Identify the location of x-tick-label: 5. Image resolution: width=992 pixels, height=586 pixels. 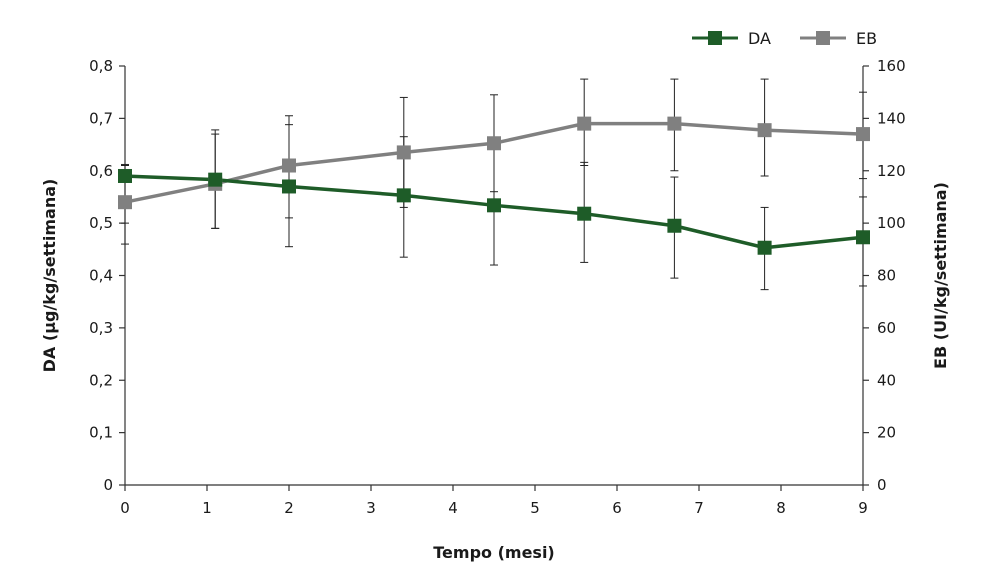
(535, 508).